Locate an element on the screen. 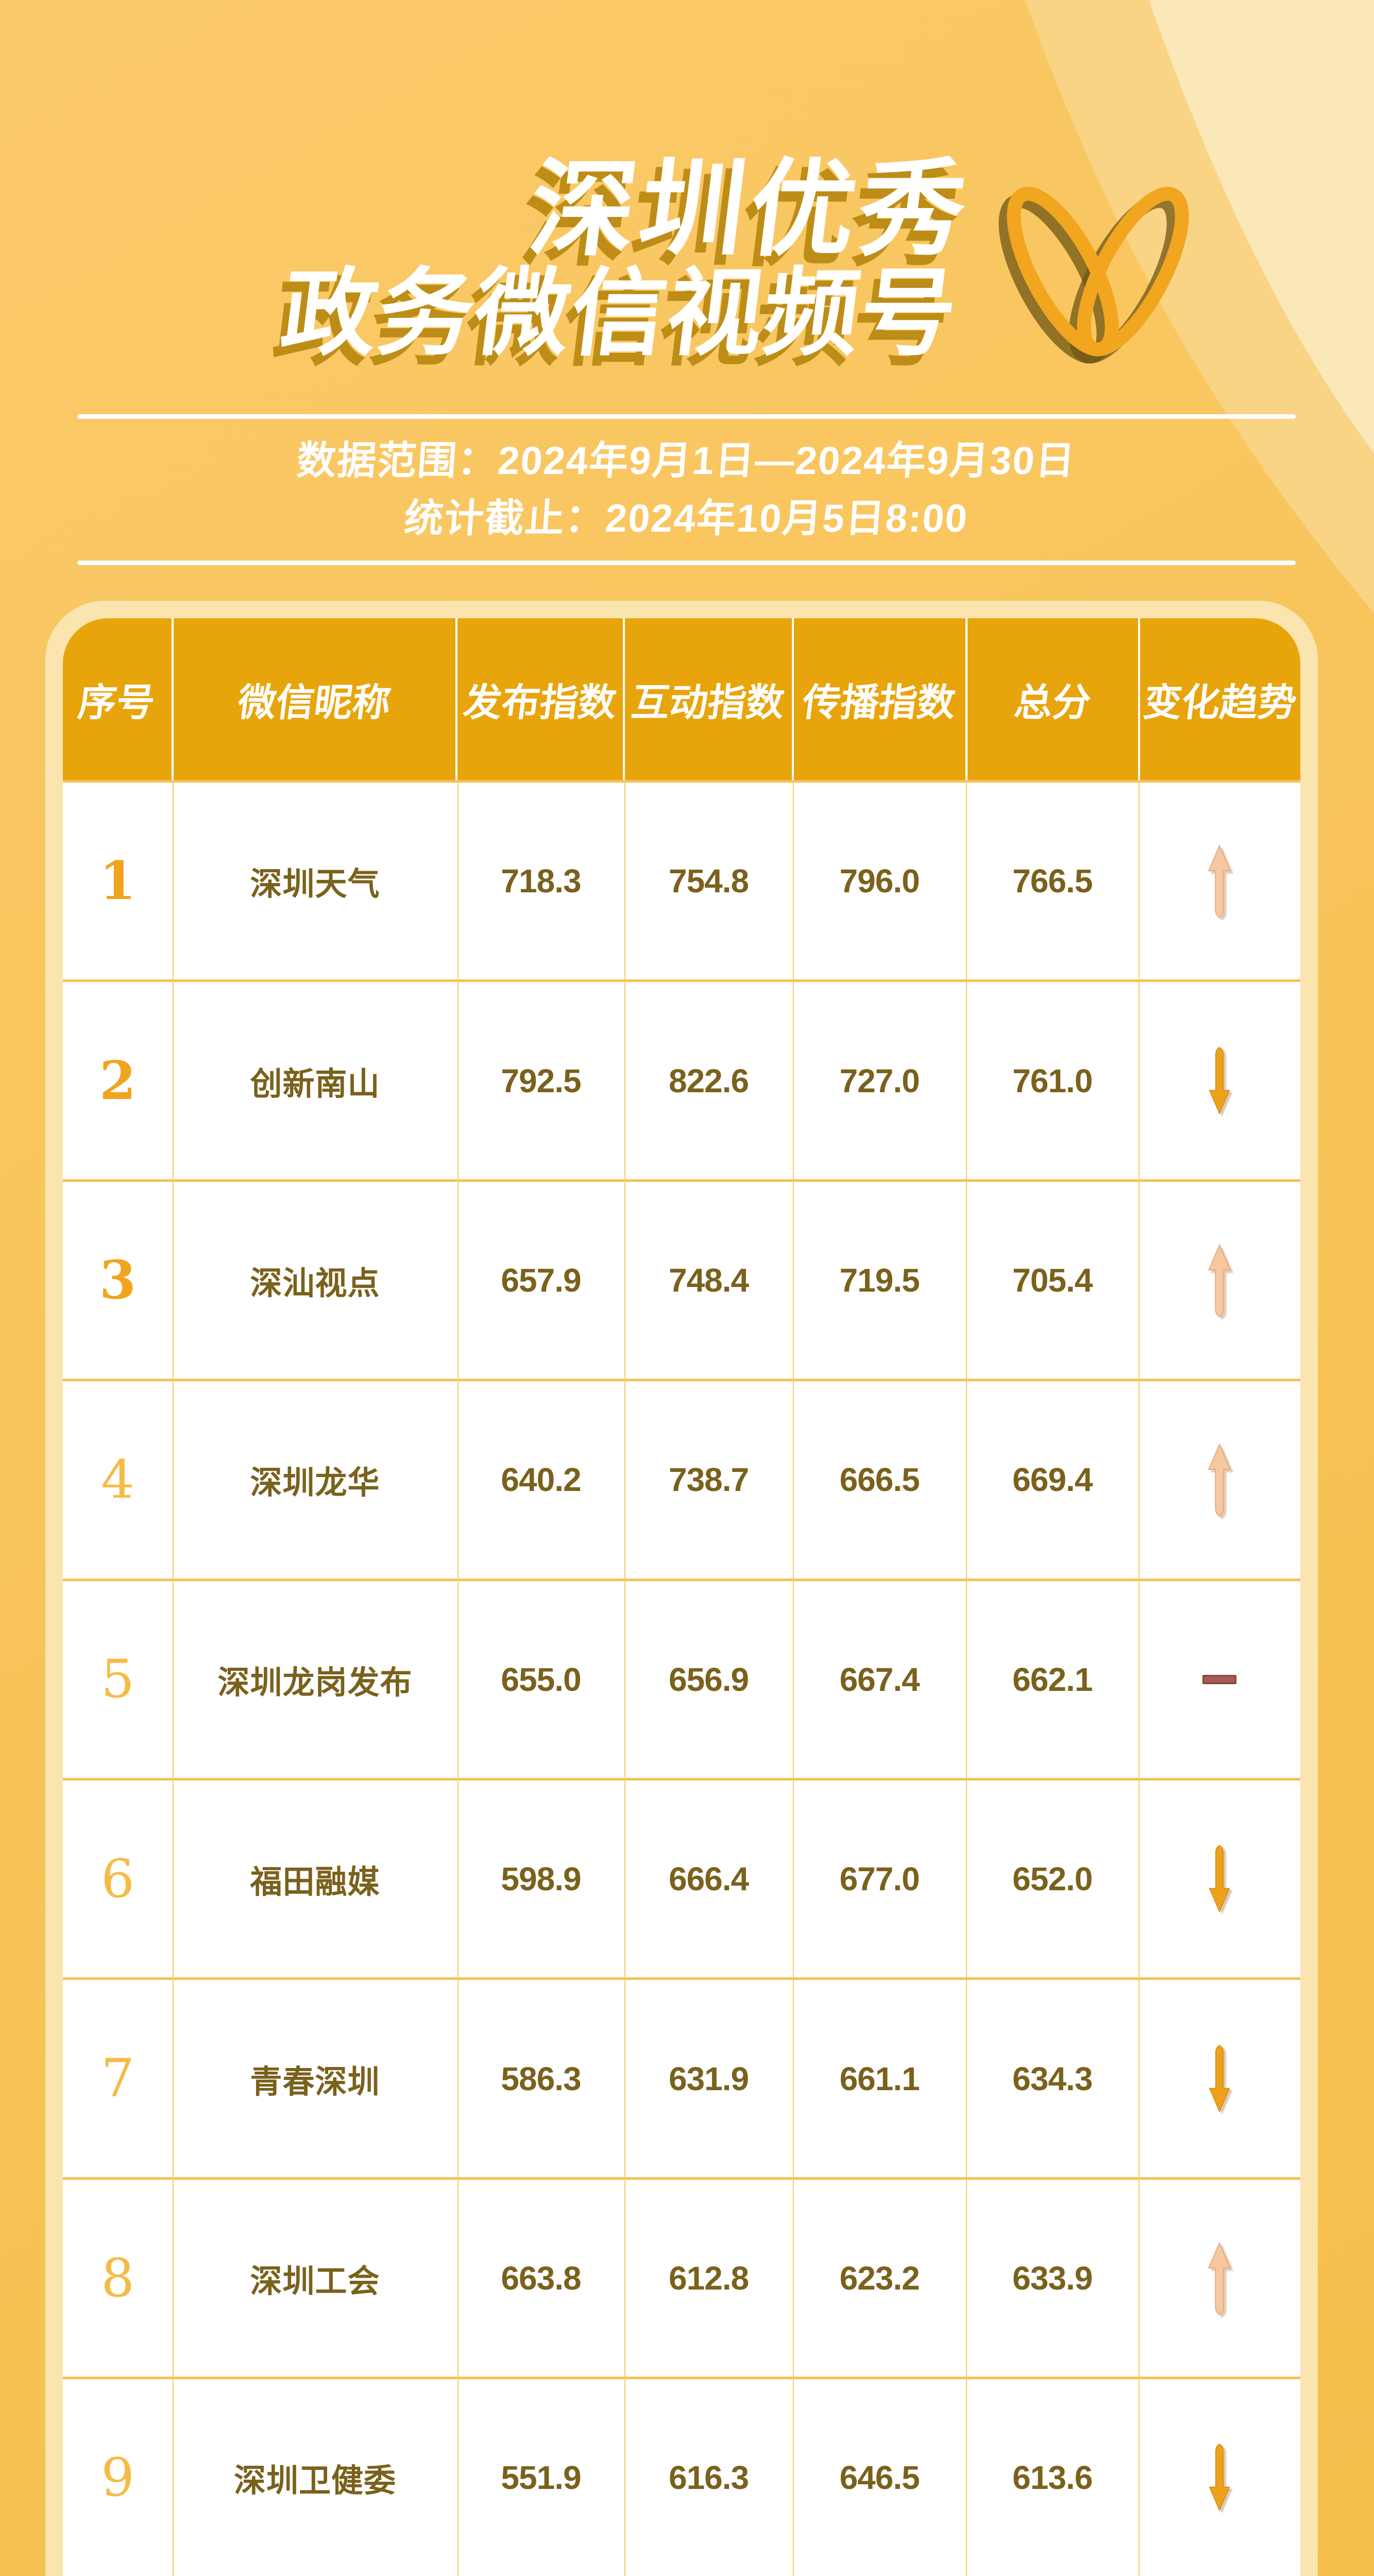 This screenshot has height=2576, width=1374. rank-cell: 6 is located at coordinates (117, 1879).